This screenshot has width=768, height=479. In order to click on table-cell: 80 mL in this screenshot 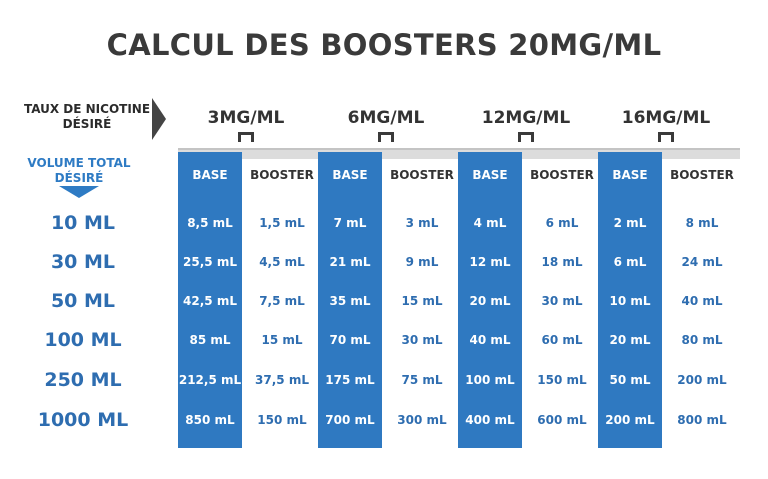, I will do `click(702, 340)`.